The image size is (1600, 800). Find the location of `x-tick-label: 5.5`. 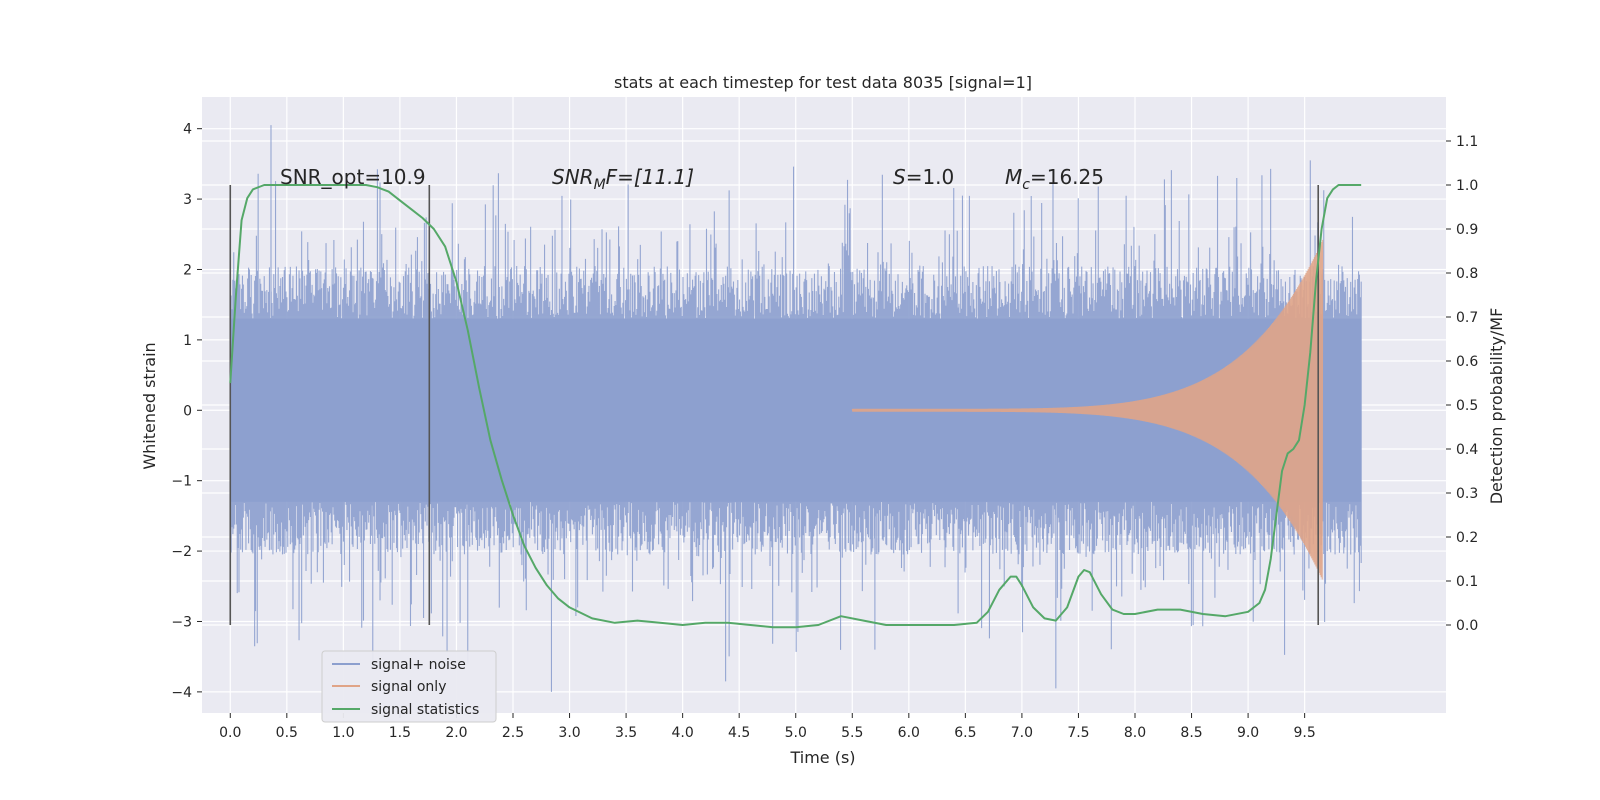

x-tick-label: 5.5 is located at coordinates (852, 733).